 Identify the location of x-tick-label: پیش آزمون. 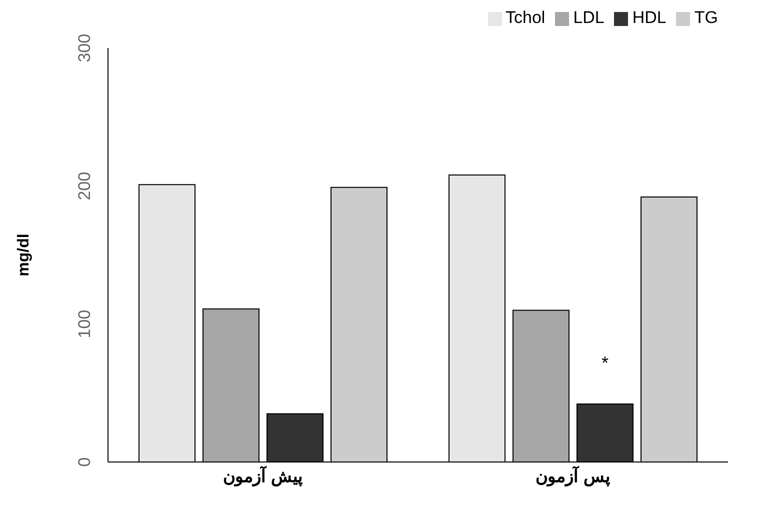
(263, 476).